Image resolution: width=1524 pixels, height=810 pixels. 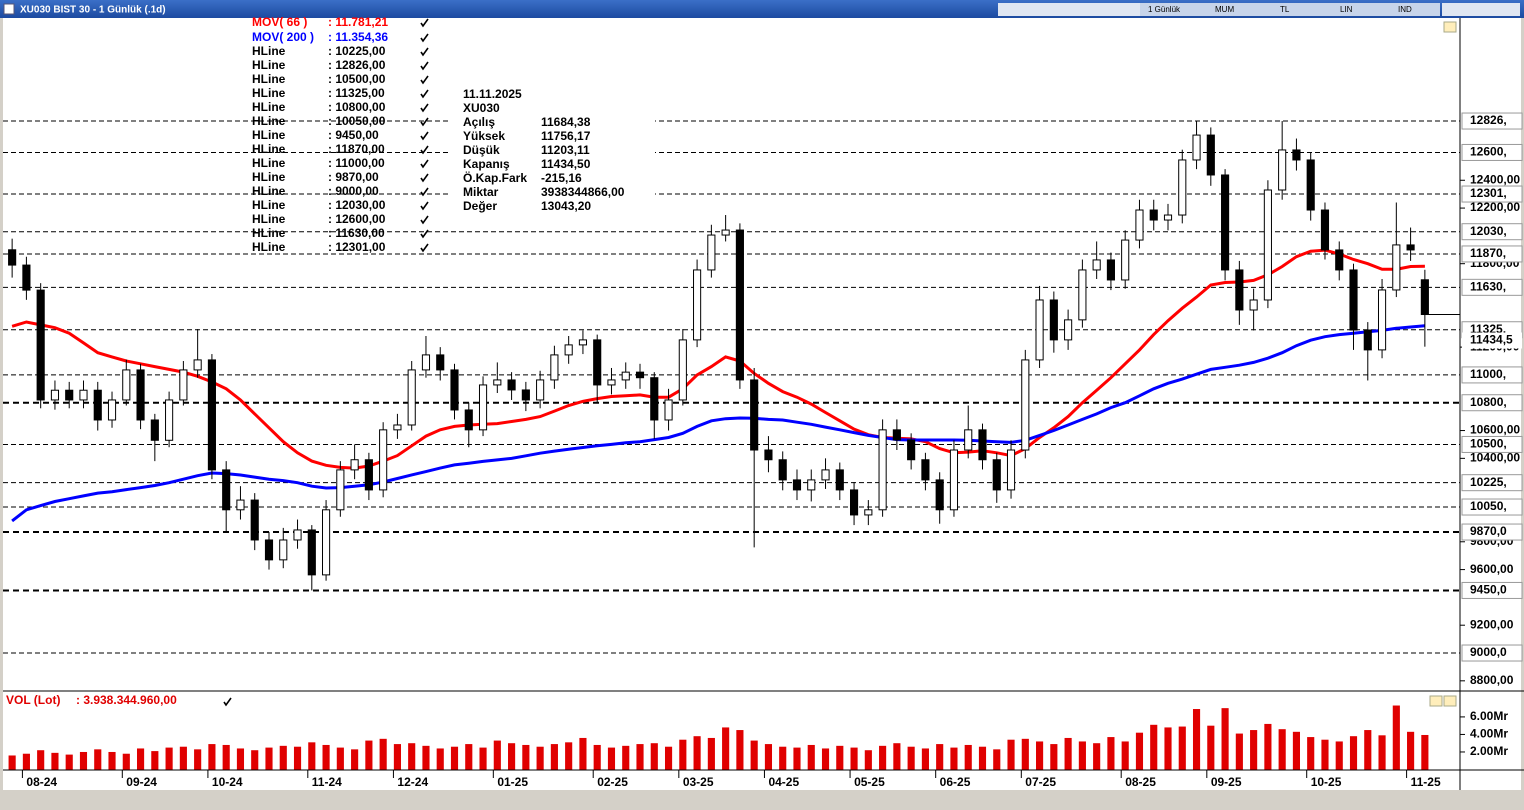 I want to click on hline-value: : 12301,00, so click(x=357, y=247).